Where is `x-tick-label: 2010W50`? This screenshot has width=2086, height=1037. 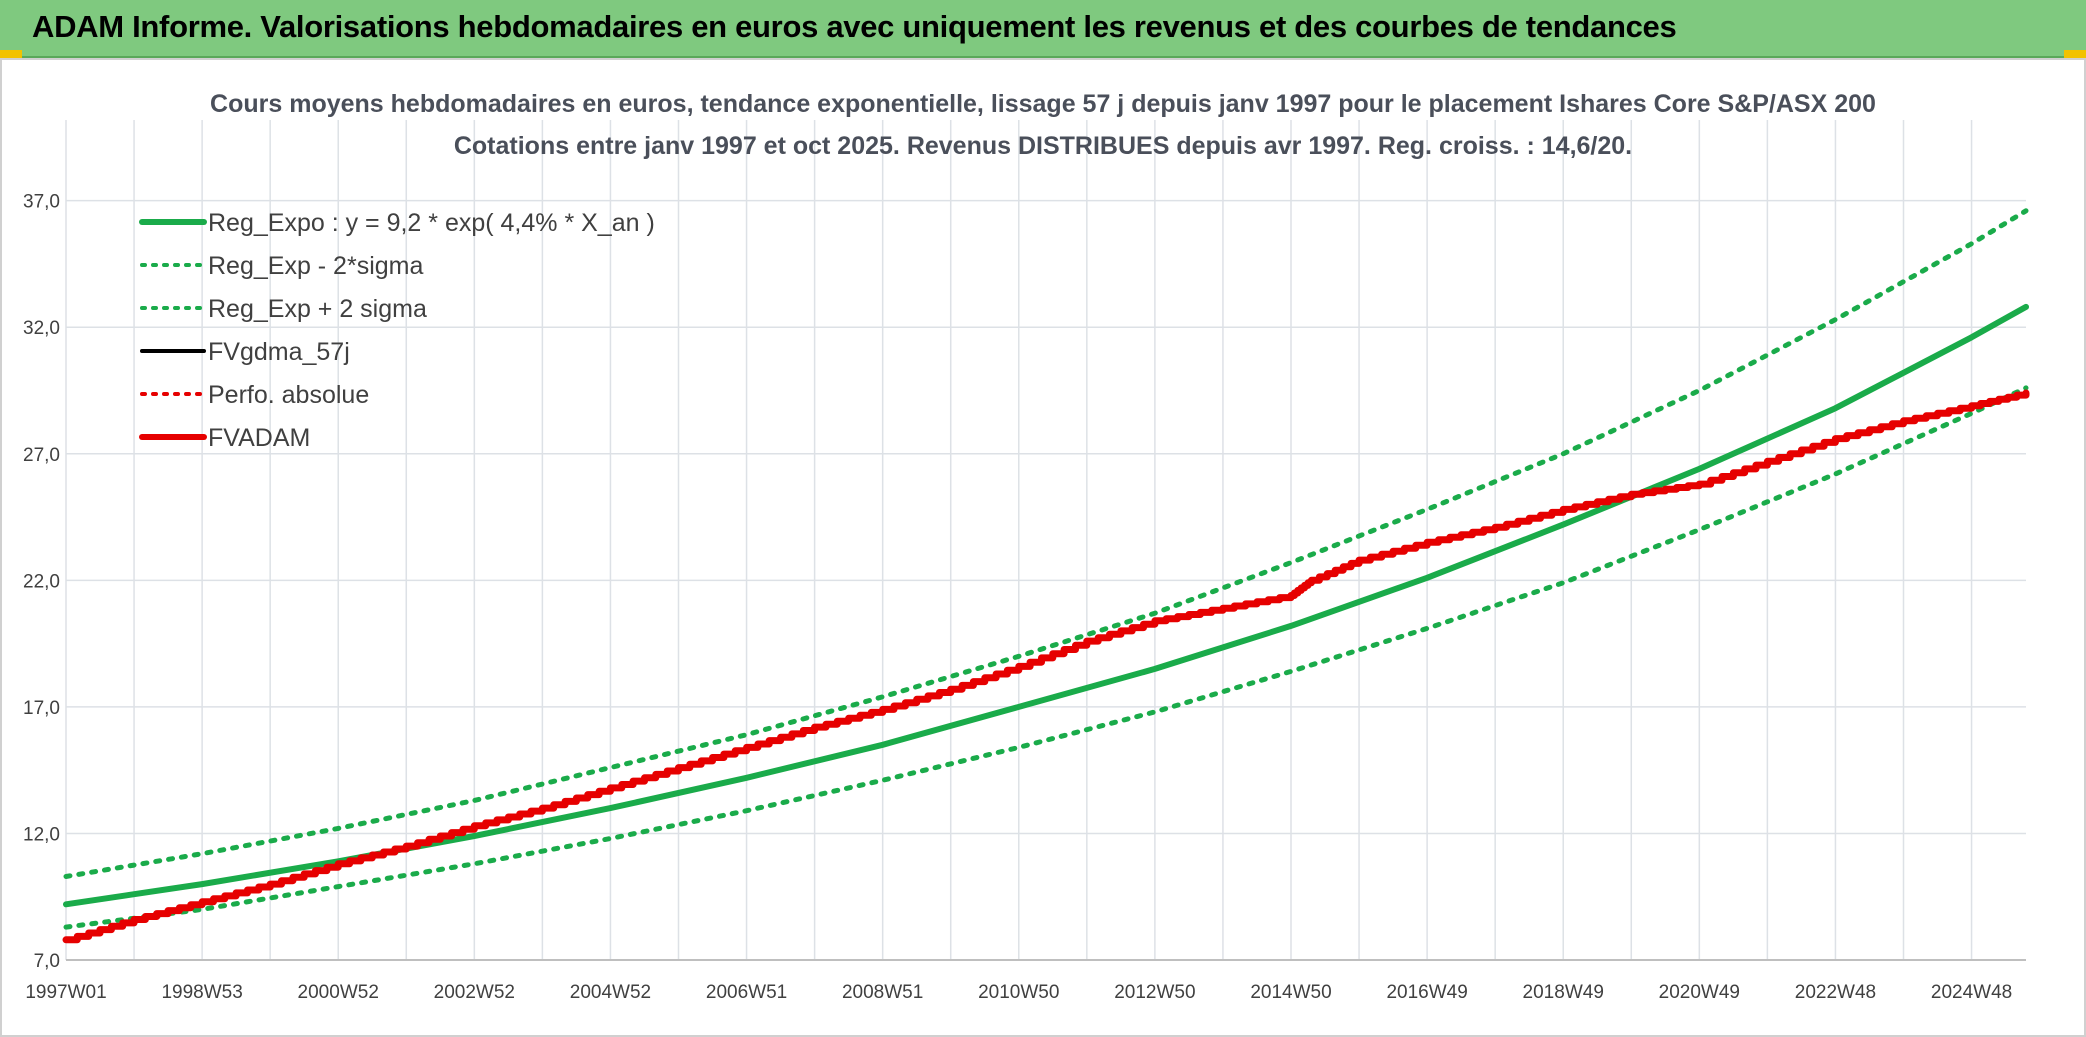 x-tick-label: 2010W50 is located at coordinates (1018, 992).